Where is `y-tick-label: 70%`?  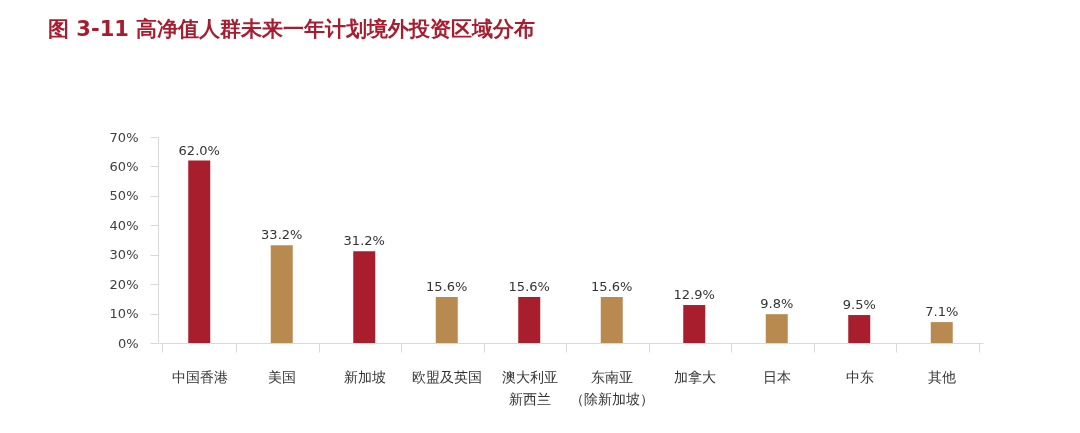
y-tick-label: 70% is located at coordinates (124, 137).